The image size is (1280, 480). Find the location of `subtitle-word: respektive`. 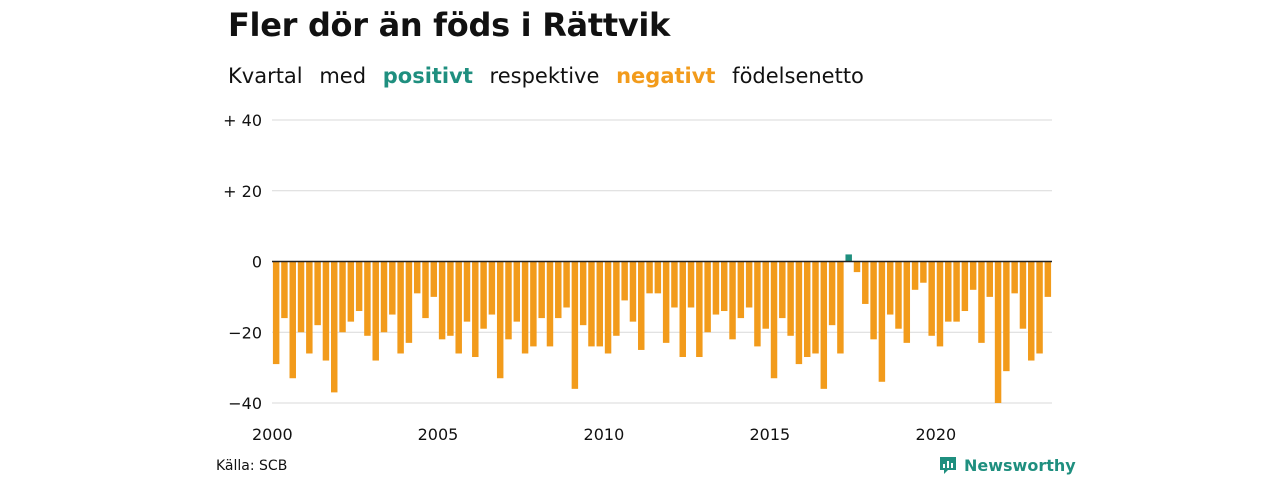

subtitle-word: respektive is located at coordinates (544, 76).